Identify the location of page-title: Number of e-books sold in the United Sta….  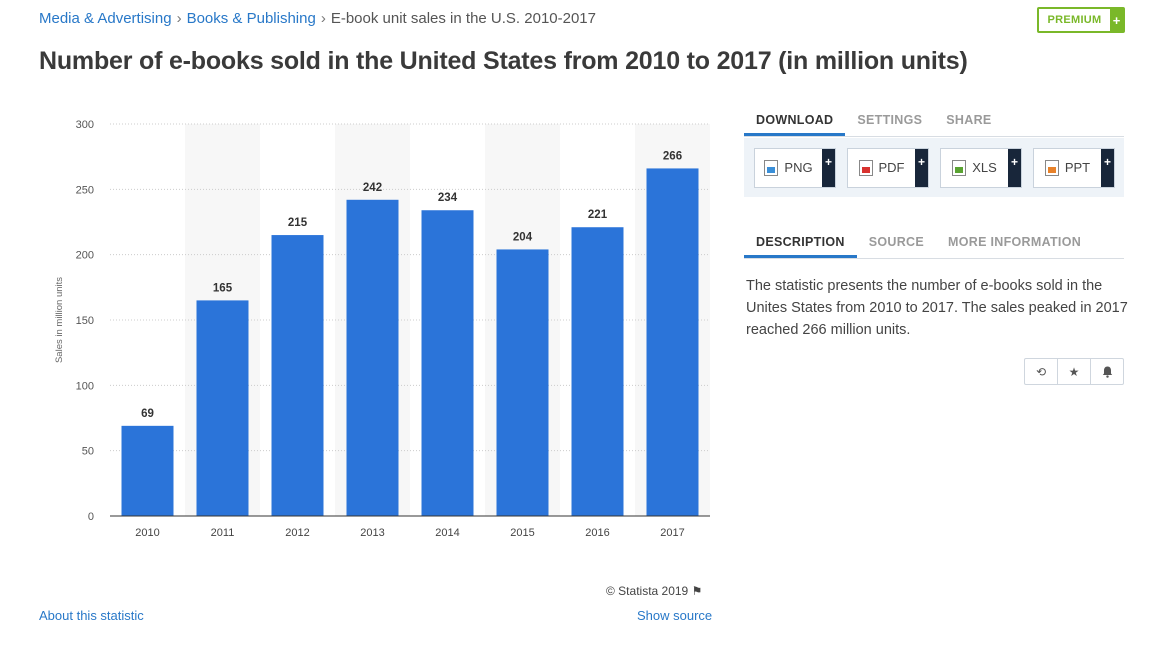
(503, 61).